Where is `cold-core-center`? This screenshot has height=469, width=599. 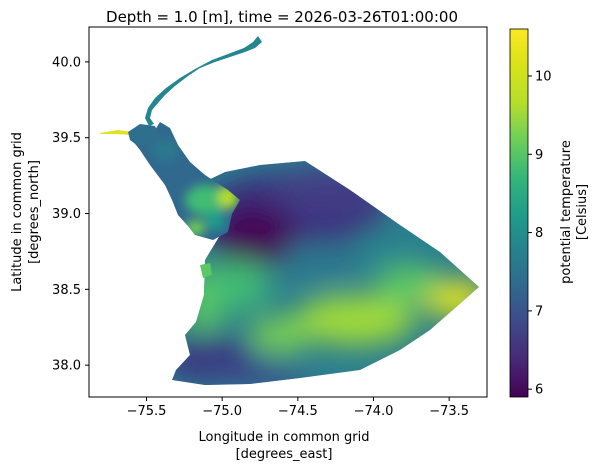
cold-core-center is located at coordinates (255, 235).